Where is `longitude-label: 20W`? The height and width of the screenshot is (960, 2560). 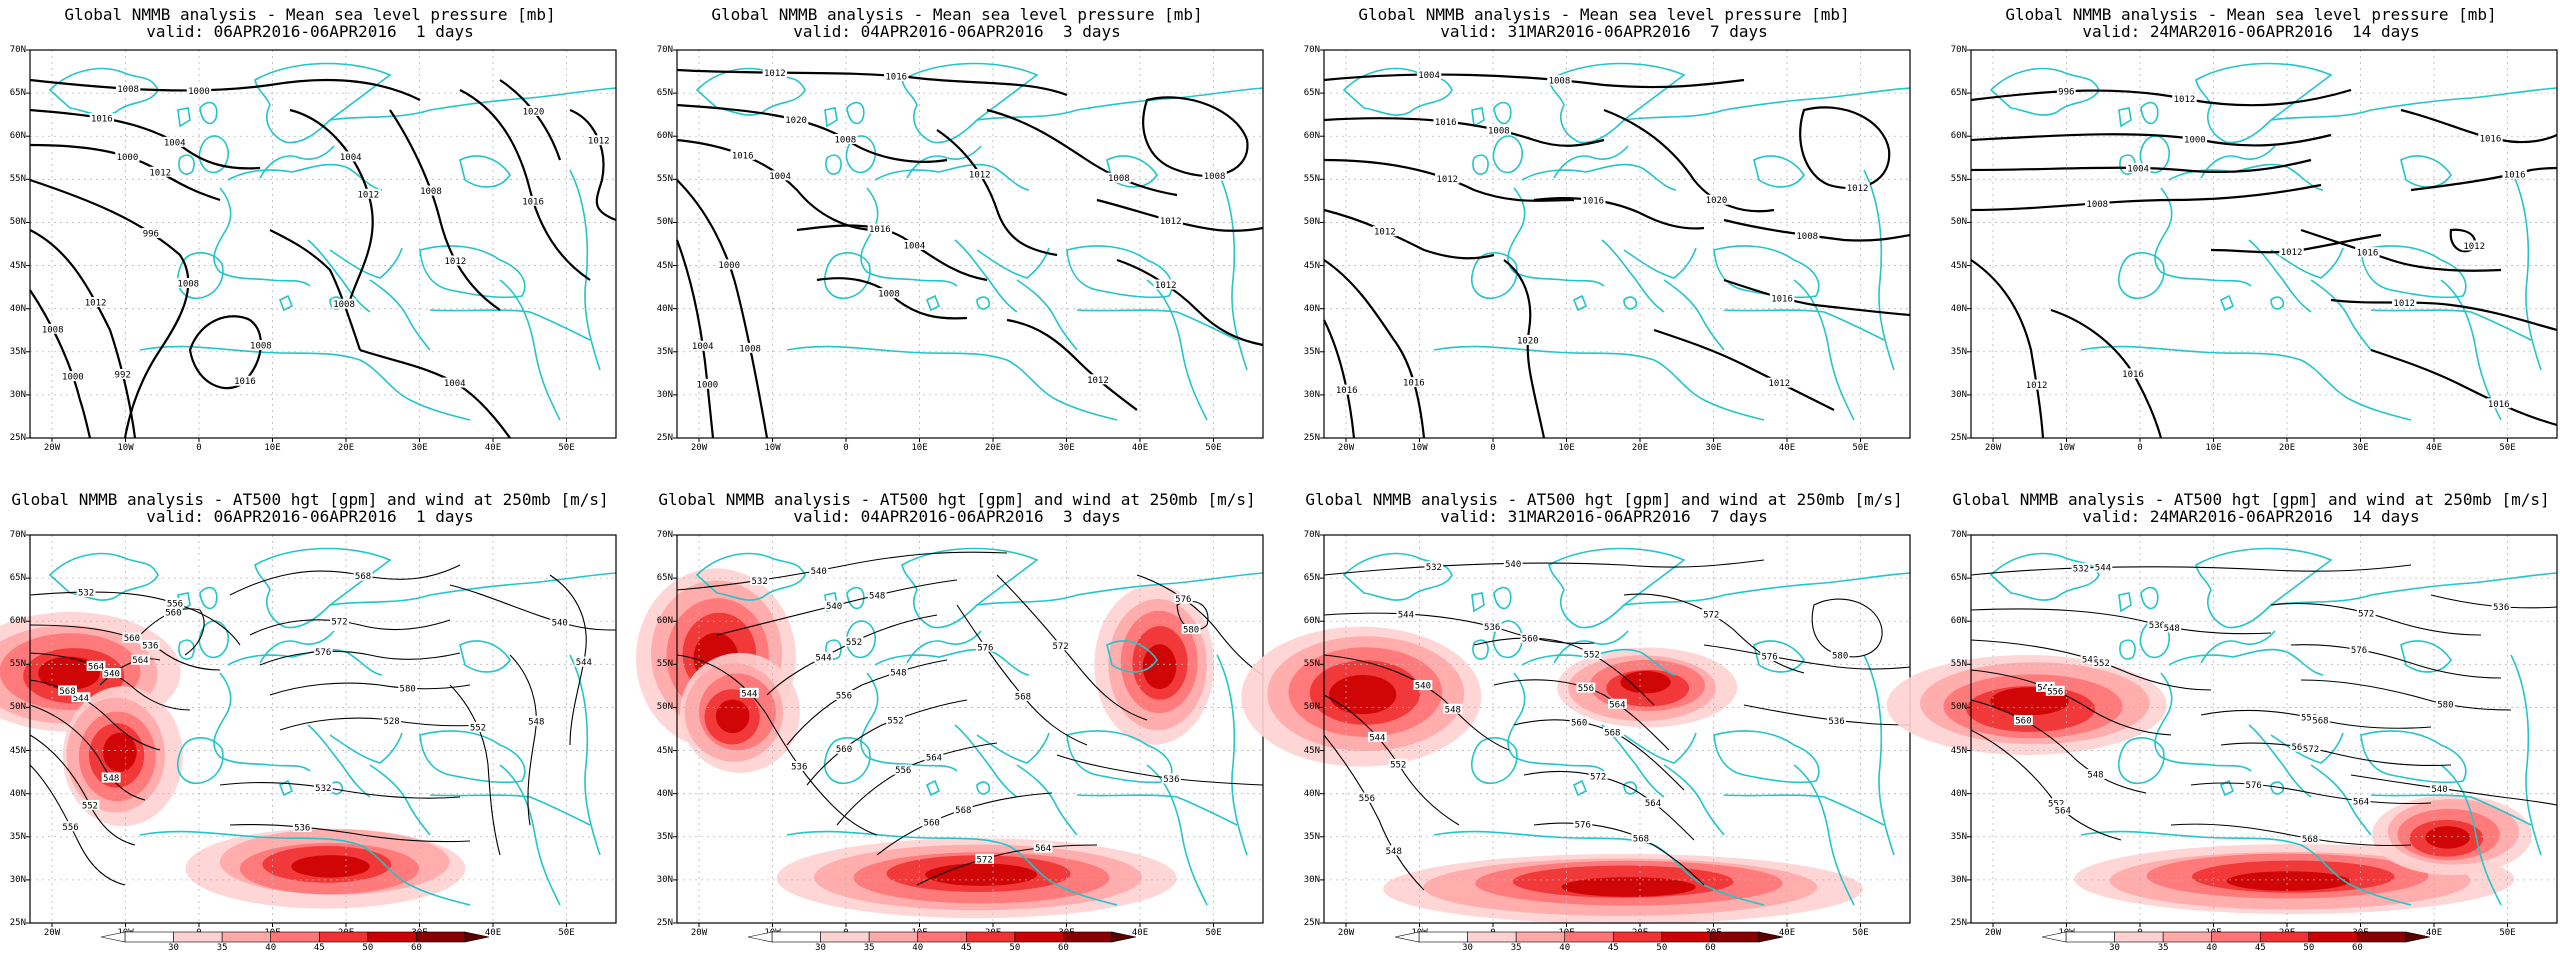 longitude-label: 20W is located at coordinates (1346, 933).